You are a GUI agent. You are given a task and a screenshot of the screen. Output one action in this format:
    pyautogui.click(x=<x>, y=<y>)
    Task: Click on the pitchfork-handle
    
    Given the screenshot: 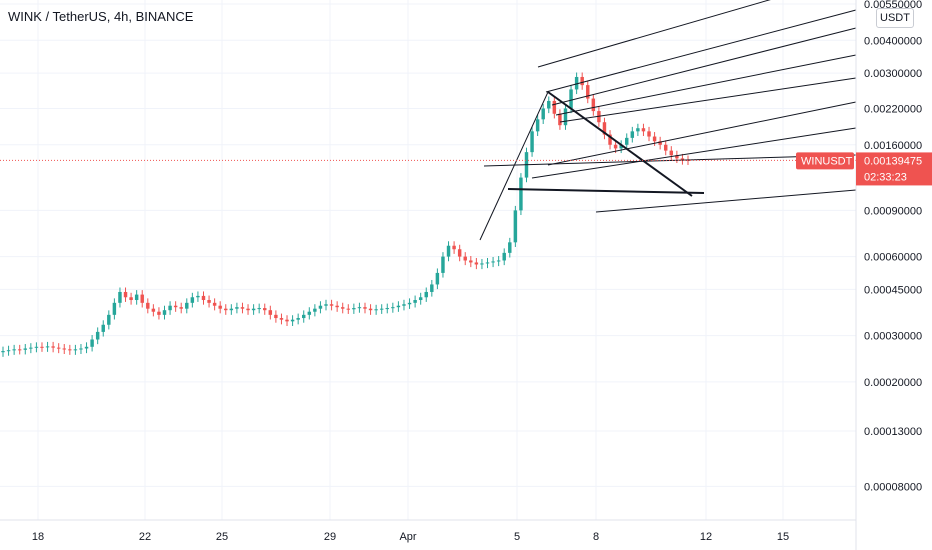 What is the action you would take?
    pyautogui.click(x=514, y=166)
    